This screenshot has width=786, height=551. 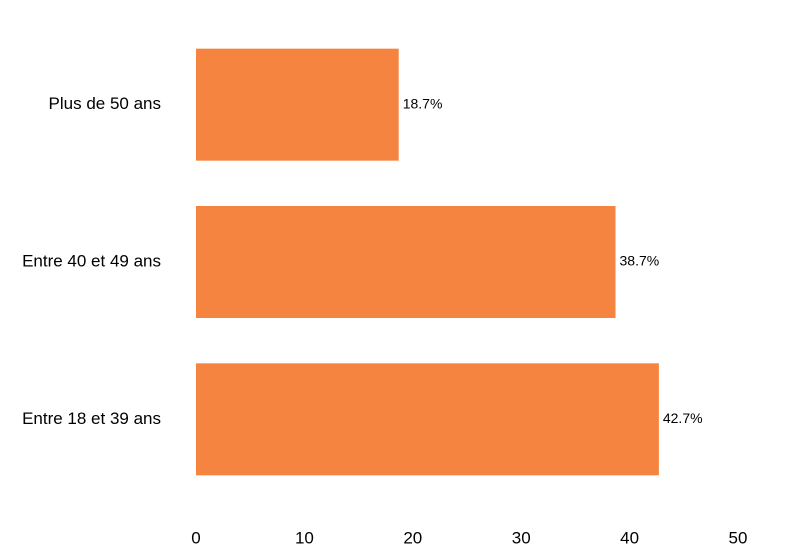 I want to click on x-tick-label-1: 10, so click(x=304, y=537).